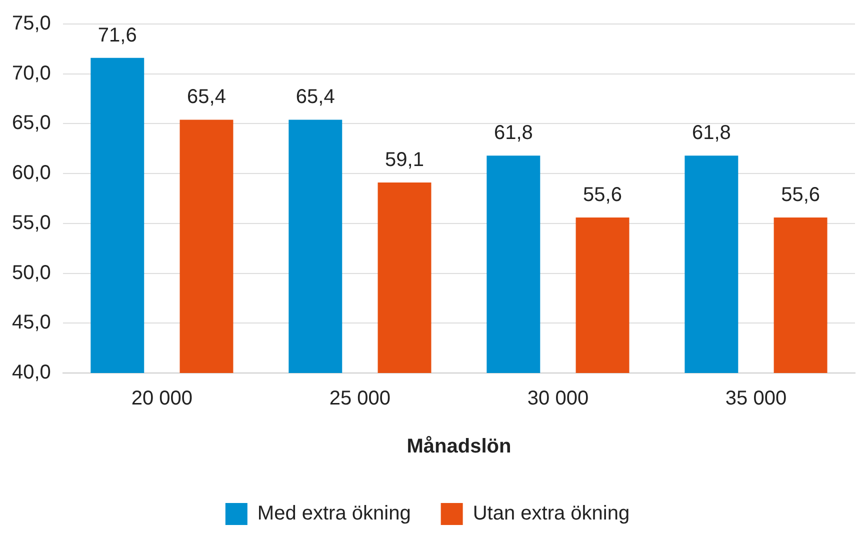 This screenshot has height=535, width=865. Describe the element at coordinates (31, 73) in the screenshot. I see `y-tick-label: 70,0` at that location.